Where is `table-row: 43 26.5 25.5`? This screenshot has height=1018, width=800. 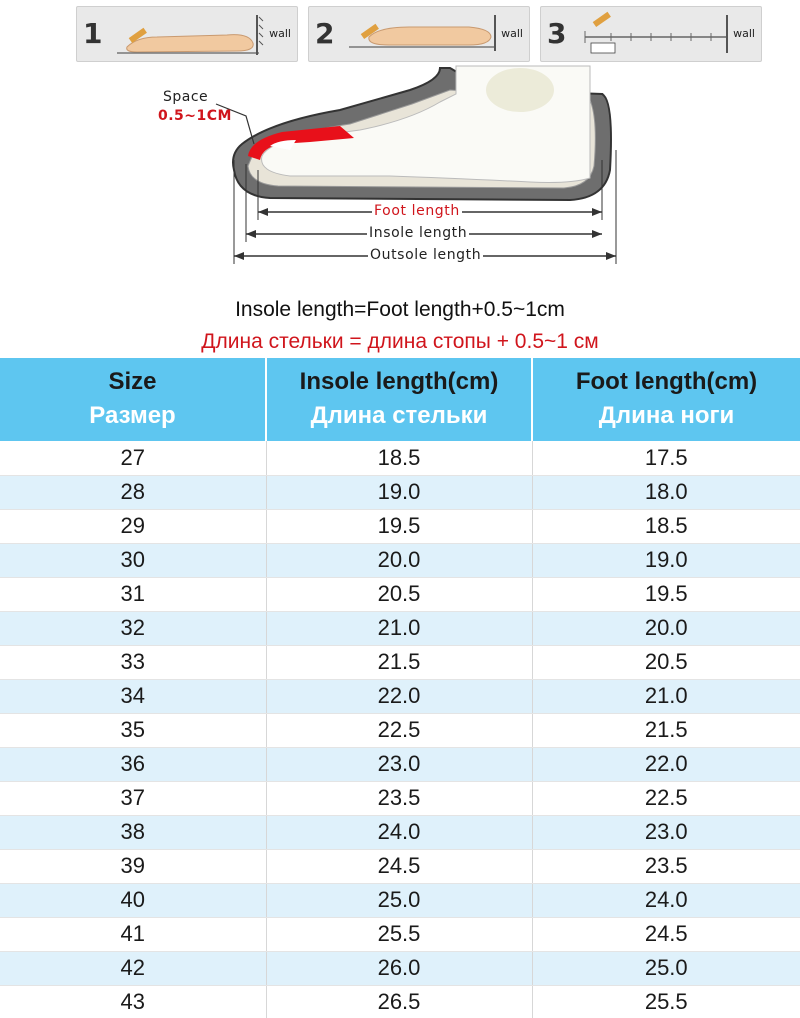 table-row: 43 26.5 25.5 is located at coordinates (400, 1001).